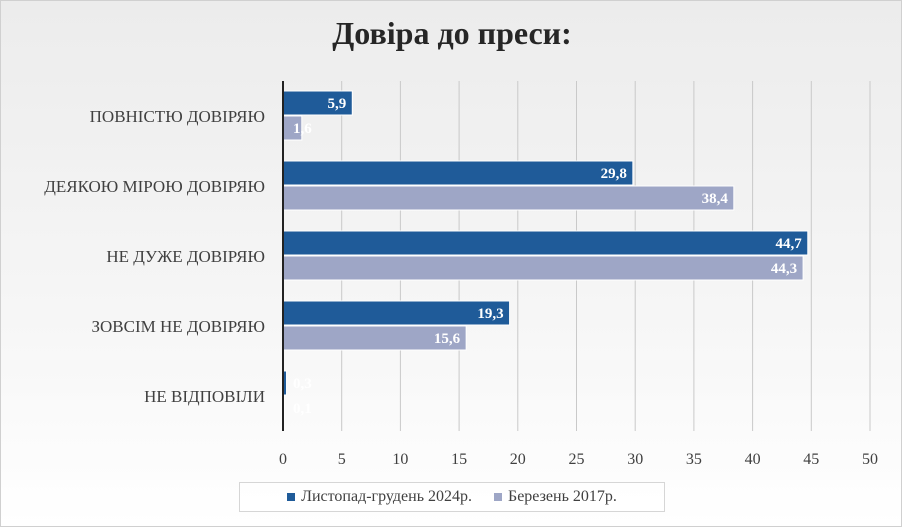  I want to click on data-label-s0-2: 44,7, so click(789, 244).